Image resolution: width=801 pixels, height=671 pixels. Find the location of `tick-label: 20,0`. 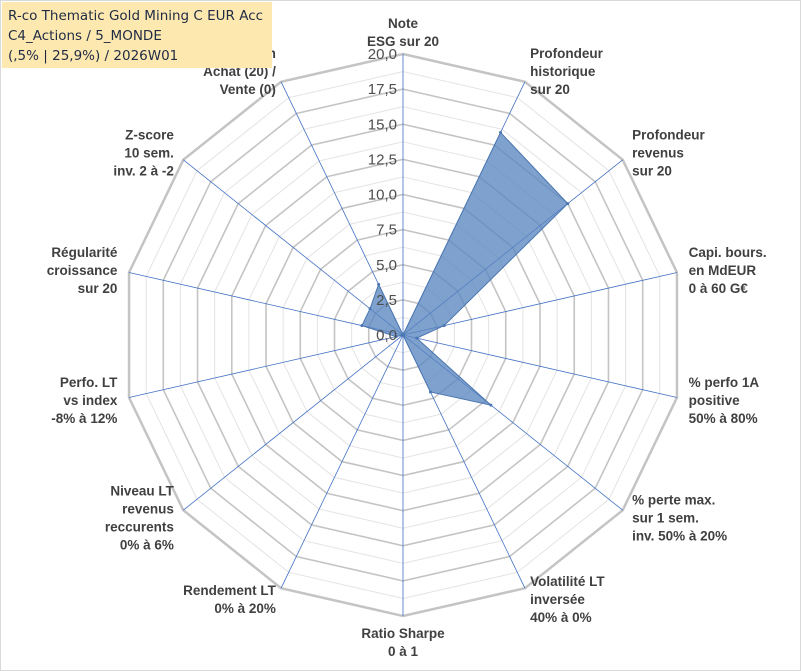

tick-label: 20,0 is located at coordinates (382, 54).